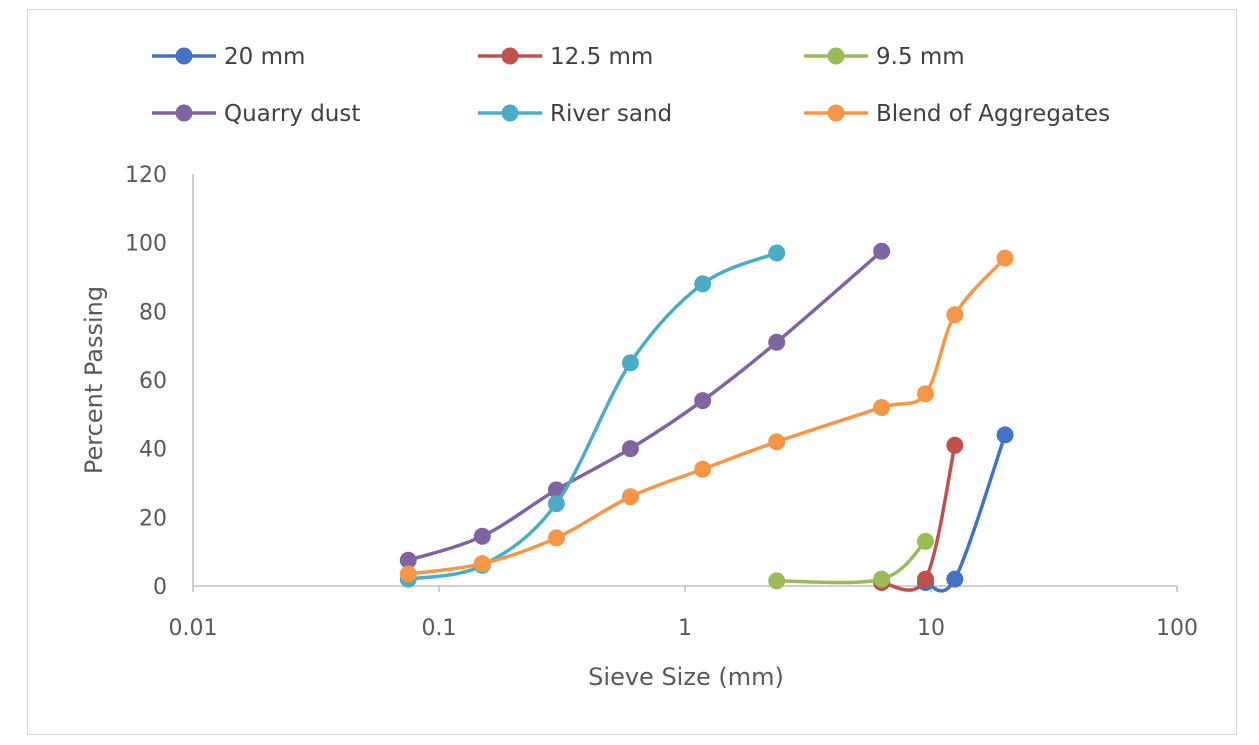  What do you see at coordinates (686, 677) in the screenshot?
I see `x-axis-title: Sieve Size (mm)` at bounding box center [686, 677].